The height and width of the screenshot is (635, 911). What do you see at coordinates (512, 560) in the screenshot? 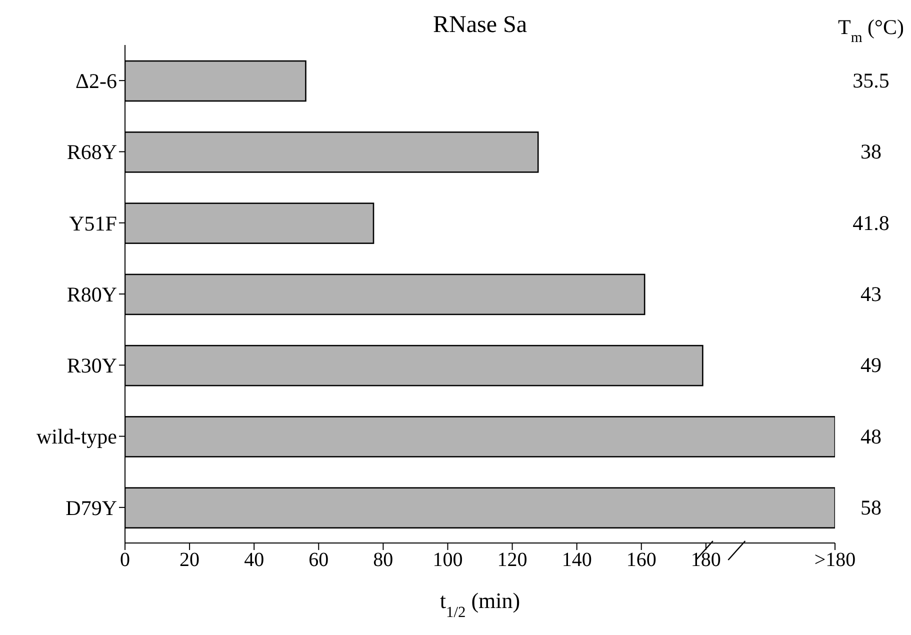
I see `x-tick-label: 120` at bounding box center [512, 560].